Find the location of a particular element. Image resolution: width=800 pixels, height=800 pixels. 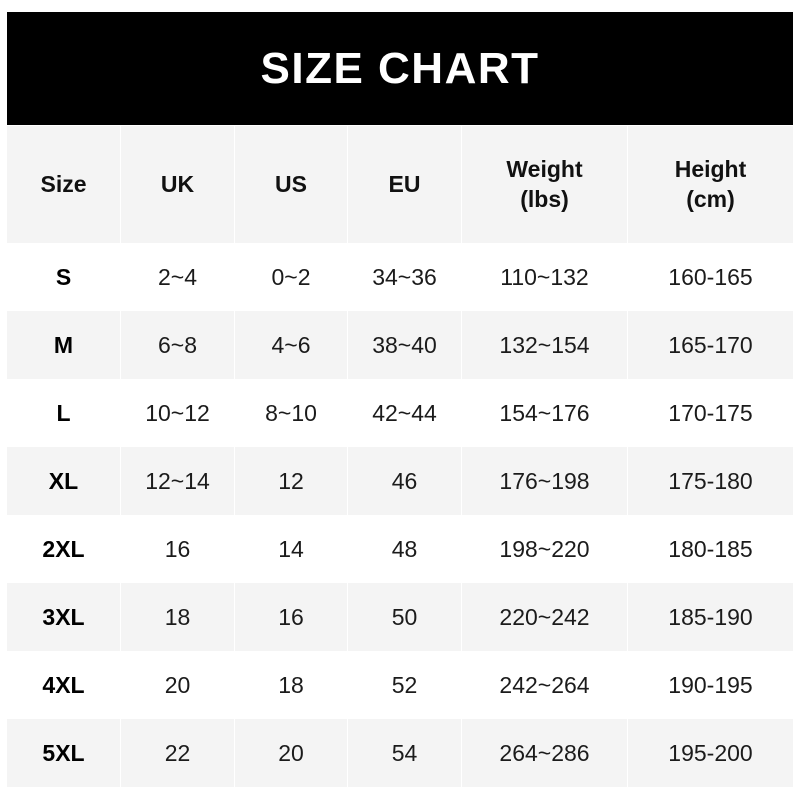

cell-uk: 6~8 is located at coordinates (178, 345).